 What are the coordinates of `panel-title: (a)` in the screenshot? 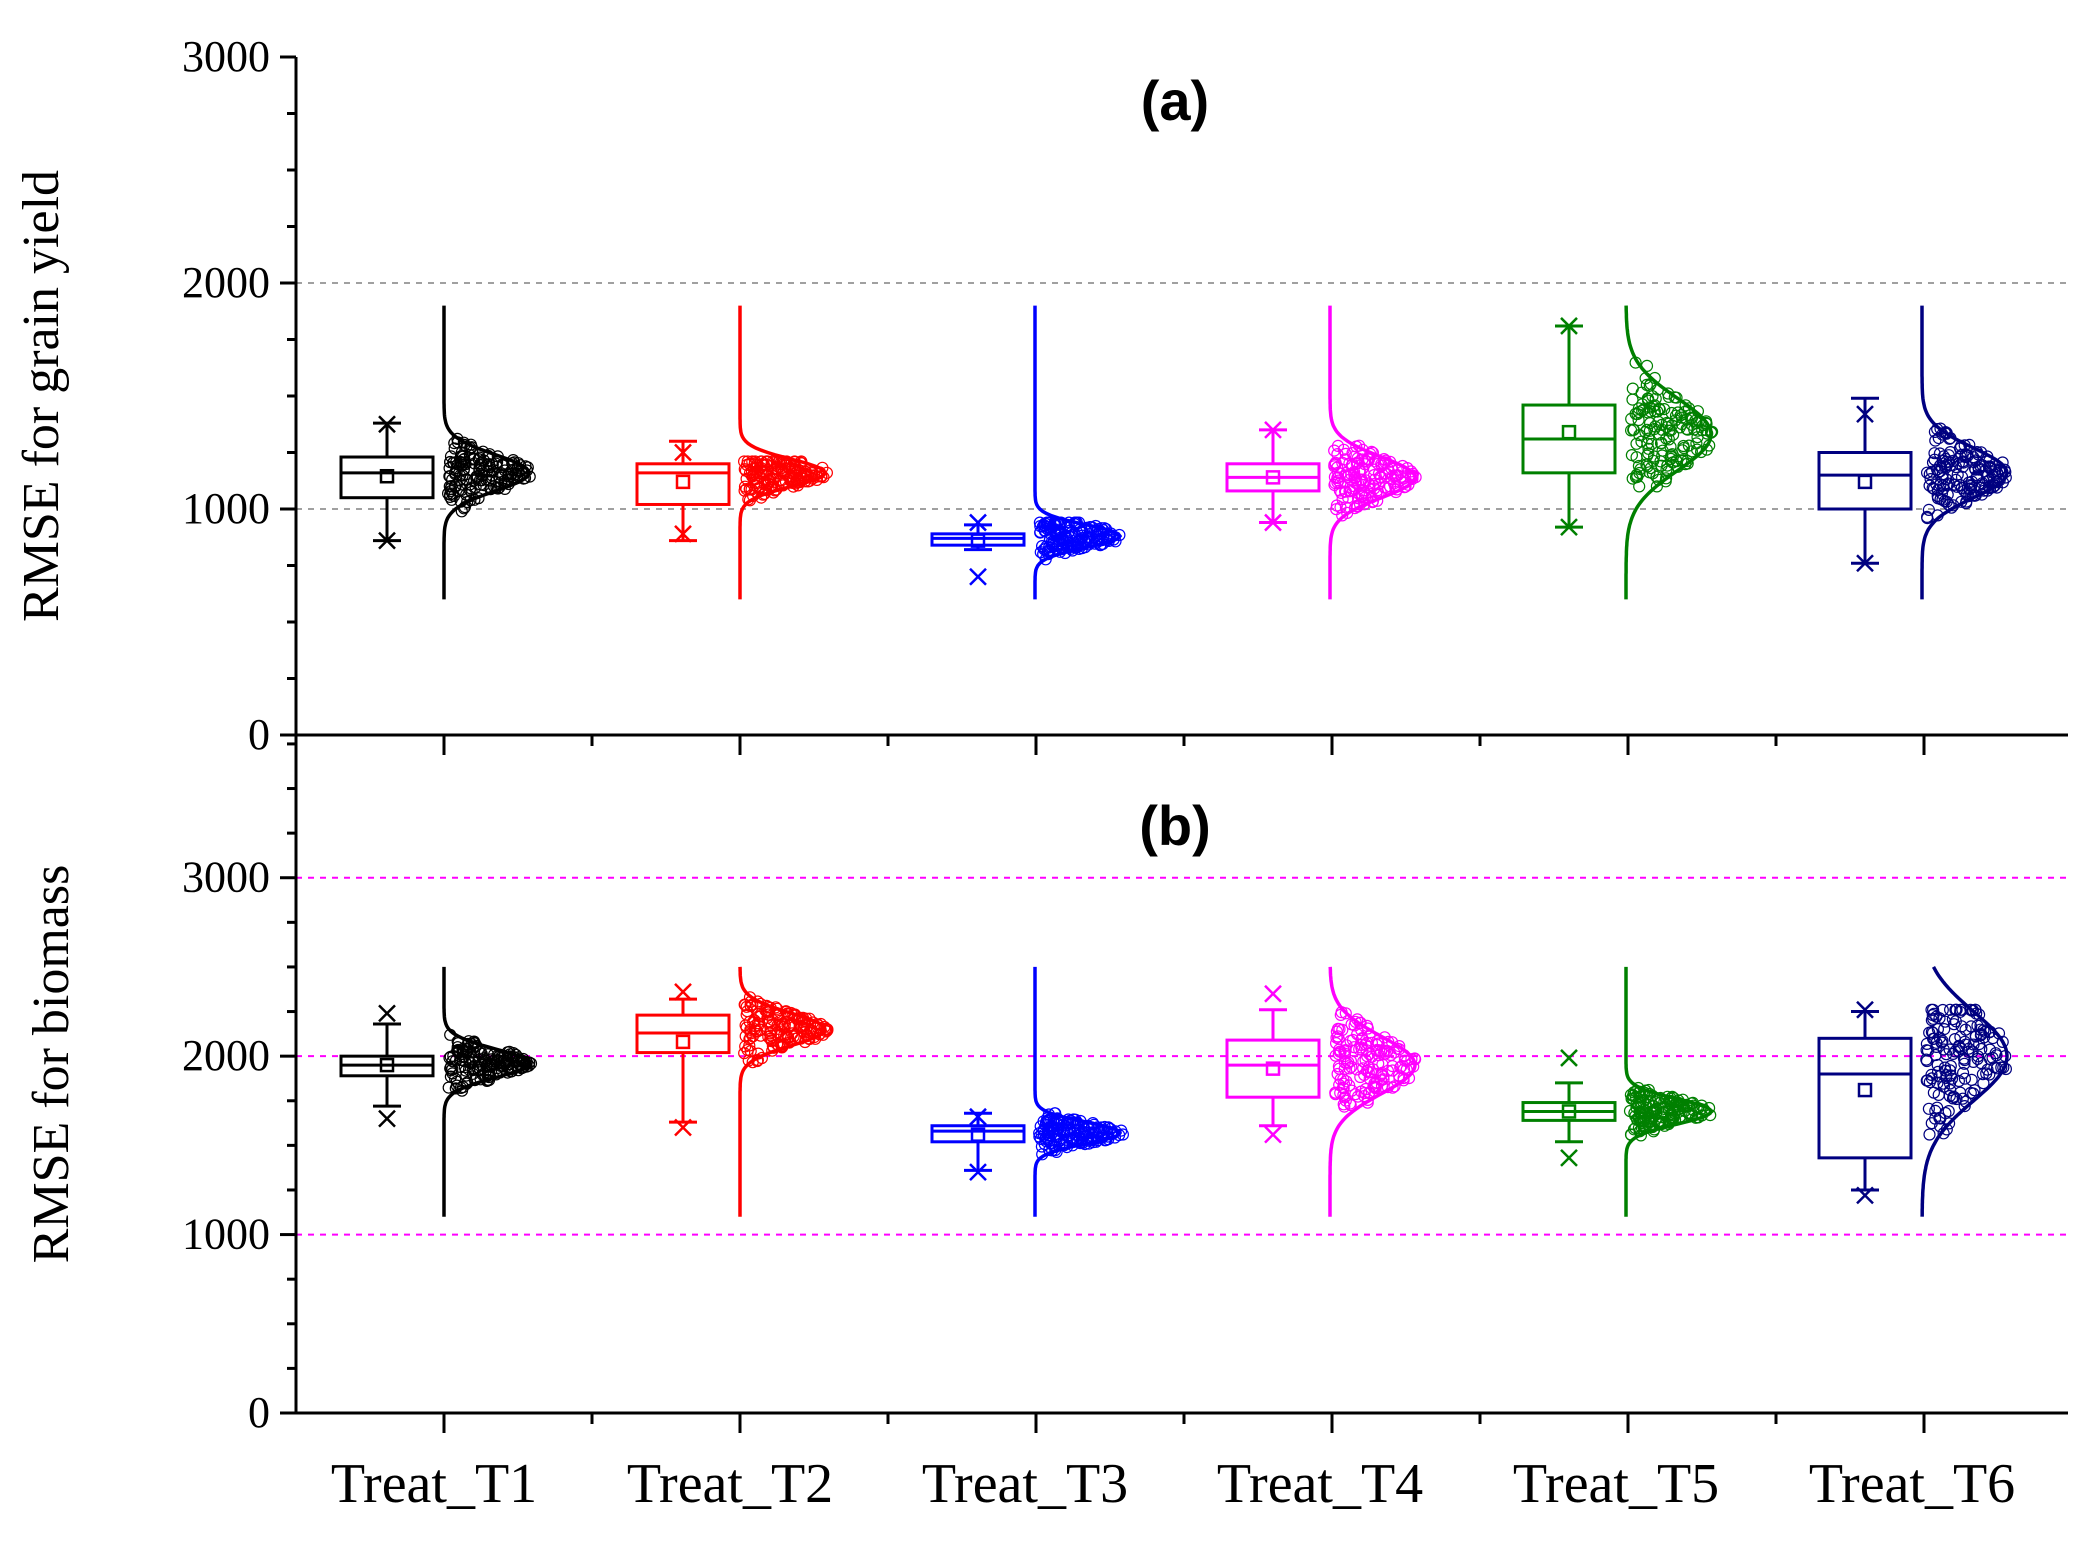 It's located at (1175, 100).